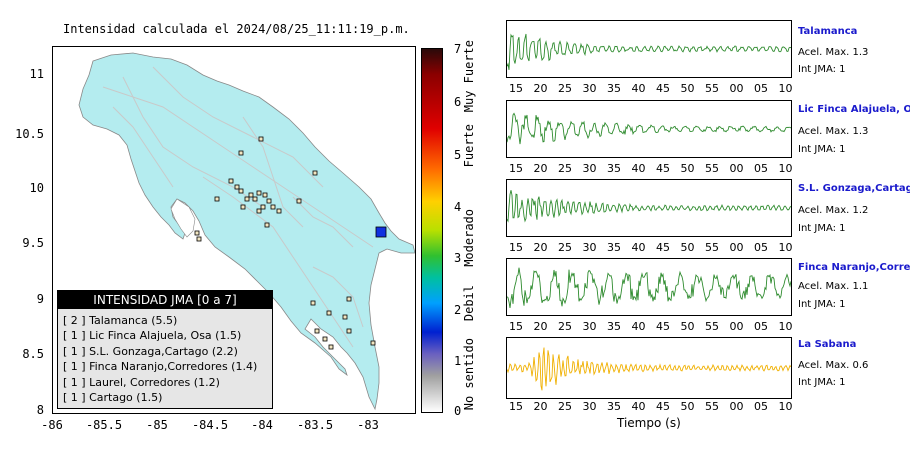 The width and height of the screenshot is (910, 460). Describe the element at coordinates (432, 230) in the screenshot. I see `intensity-colorbar` at that location.